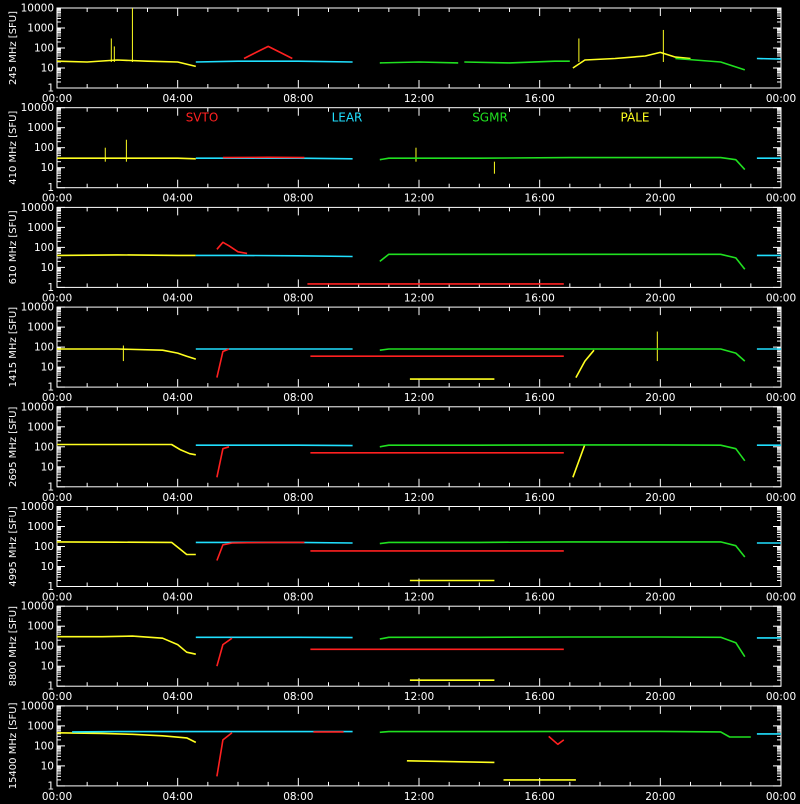 This screenshot has width=800, height=804. What do you see at coordinates (13, 745) in the screenshot?
I see `y-axis-label: 15400 MHz [SFU]` at bounding box center [13, 745].